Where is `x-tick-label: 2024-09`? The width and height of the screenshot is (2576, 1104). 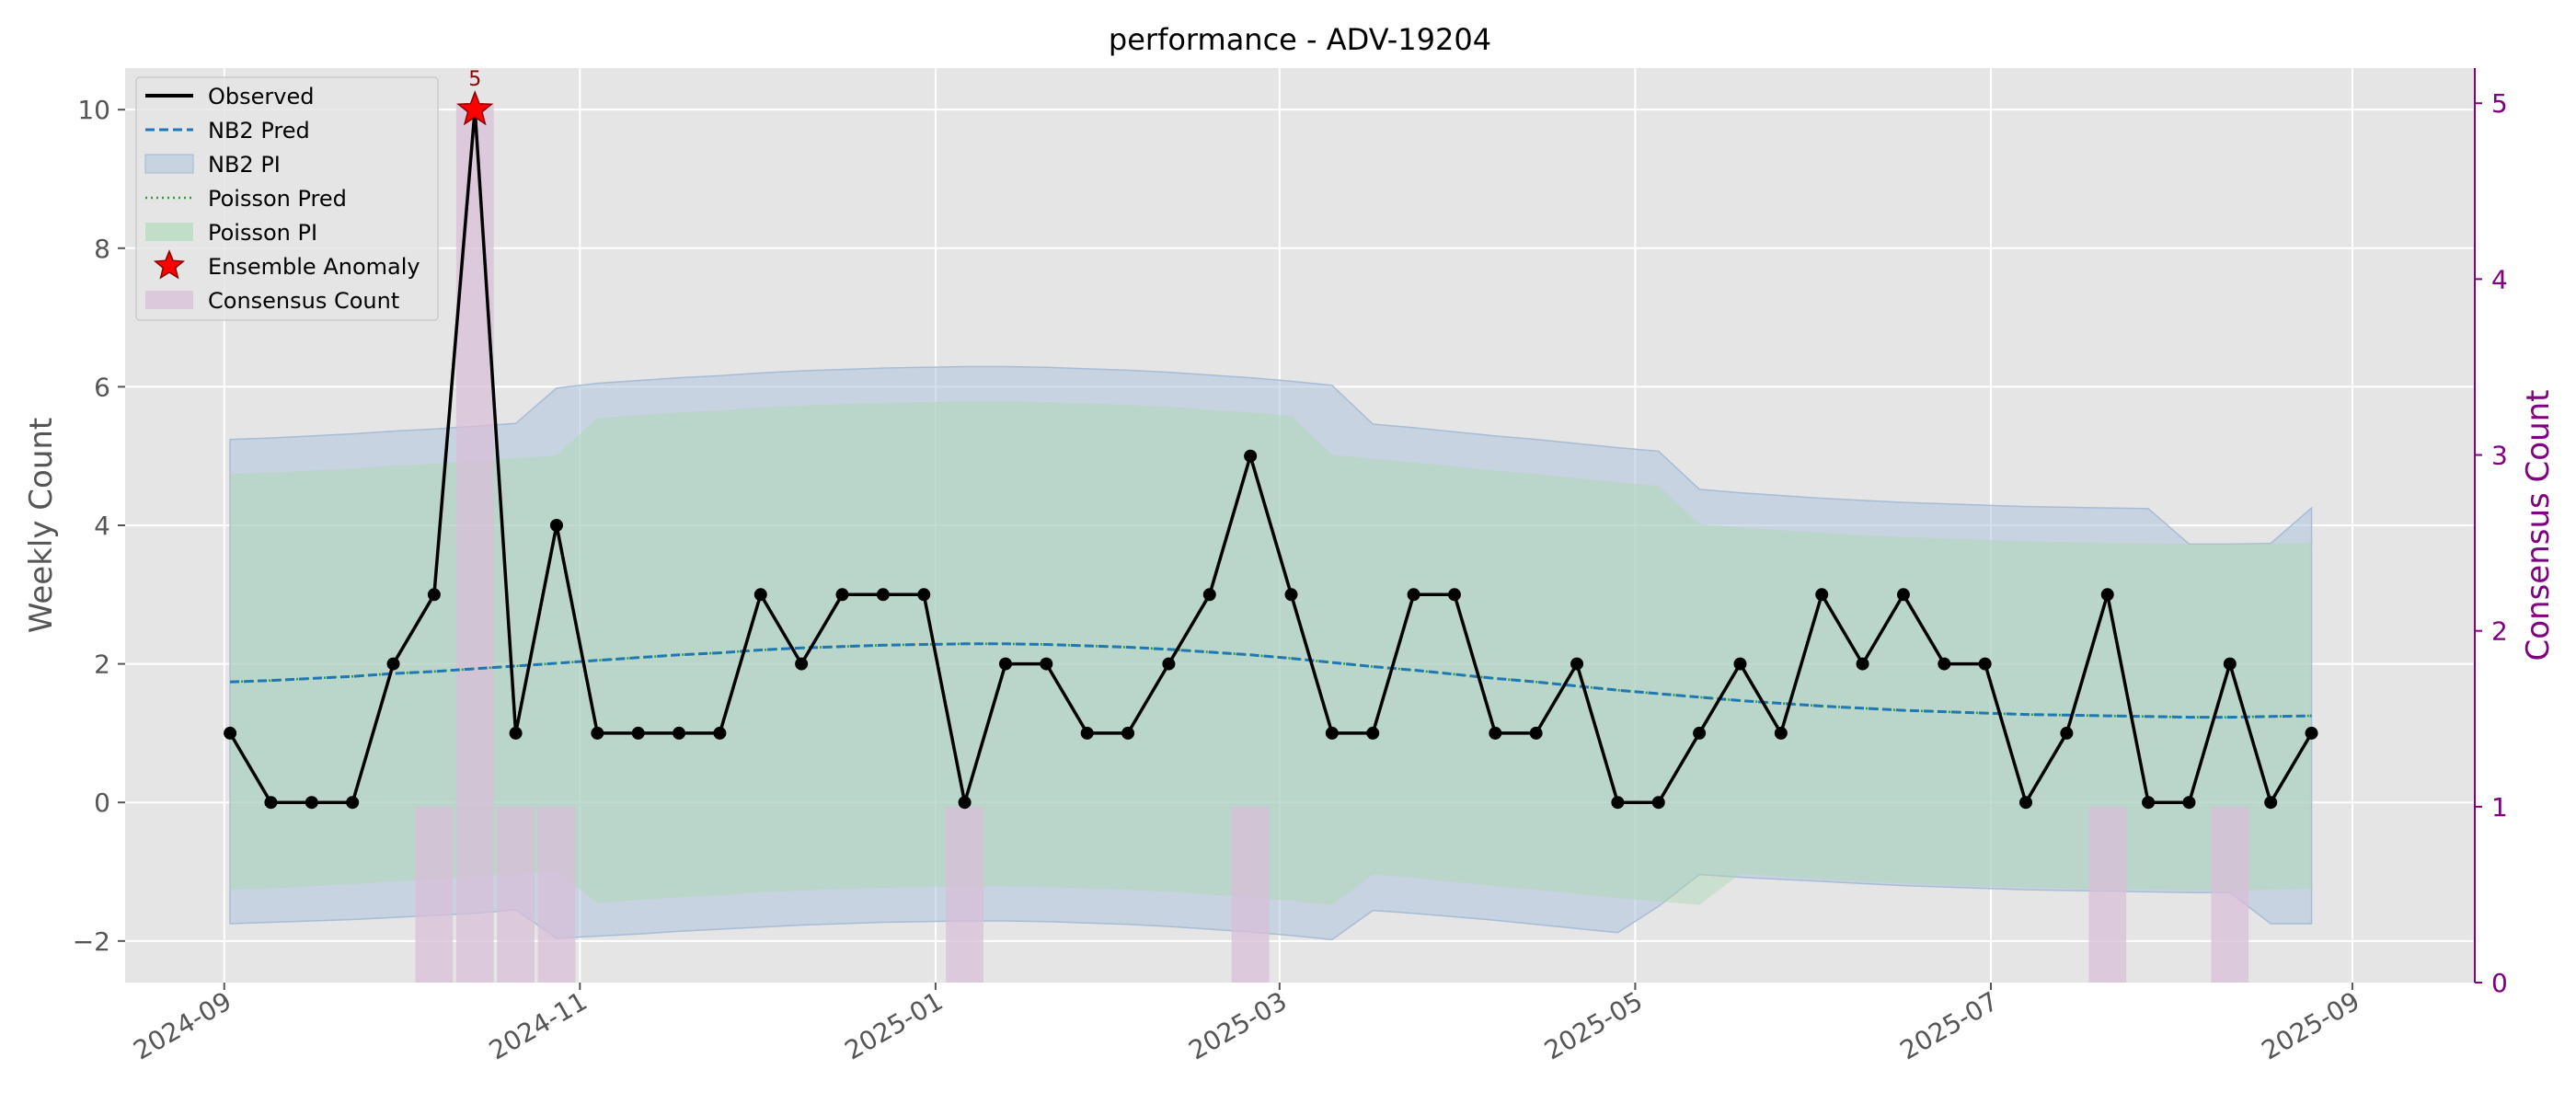
x-tick-label: 2024-09 is located at coordinates (182, 1025).